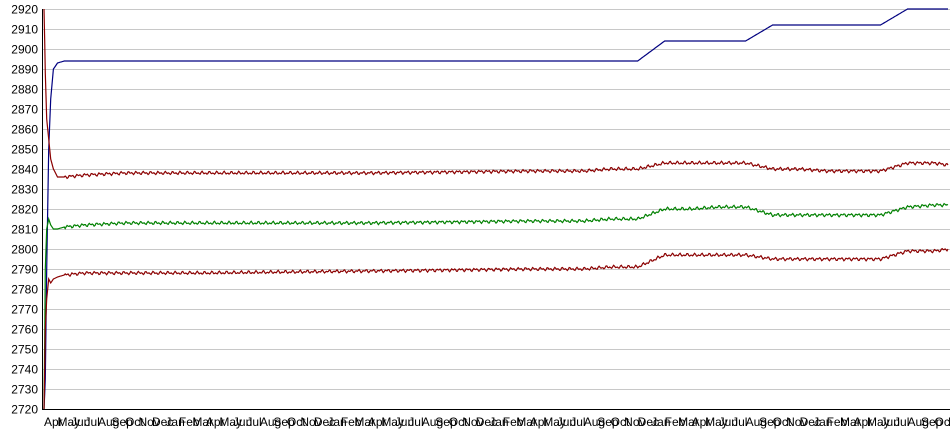  I want to click on y-tick-label: 2800, so click(24, 250).